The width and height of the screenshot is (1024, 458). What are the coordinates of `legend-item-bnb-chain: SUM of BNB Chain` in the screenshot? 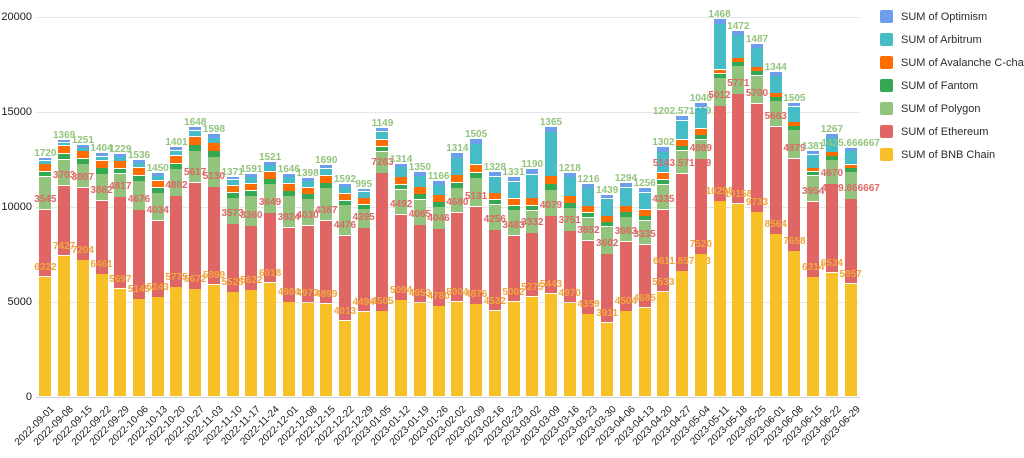 It's located at (952, 154).